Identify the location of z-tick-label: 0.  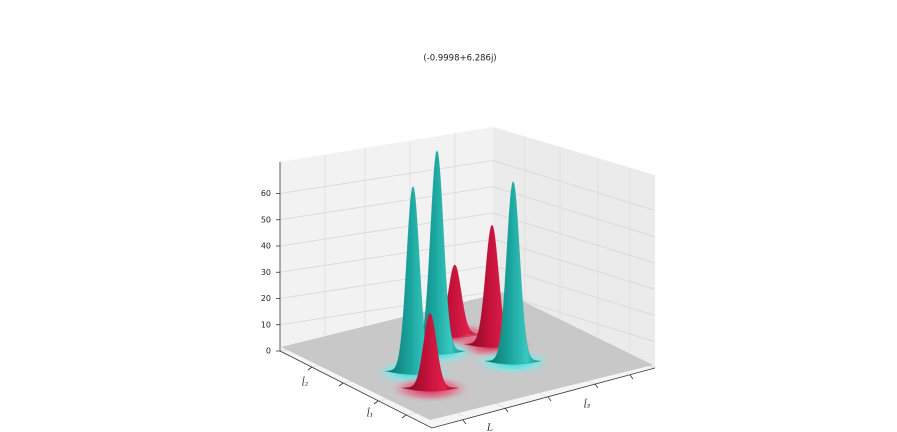
(268, 351).